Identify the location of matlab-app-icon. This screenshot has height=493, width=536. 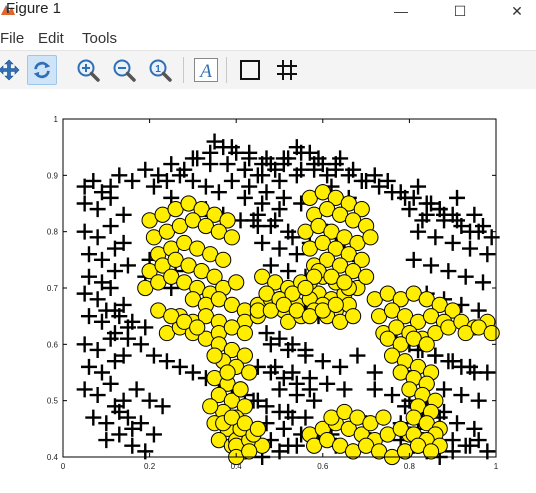
(8, 10).